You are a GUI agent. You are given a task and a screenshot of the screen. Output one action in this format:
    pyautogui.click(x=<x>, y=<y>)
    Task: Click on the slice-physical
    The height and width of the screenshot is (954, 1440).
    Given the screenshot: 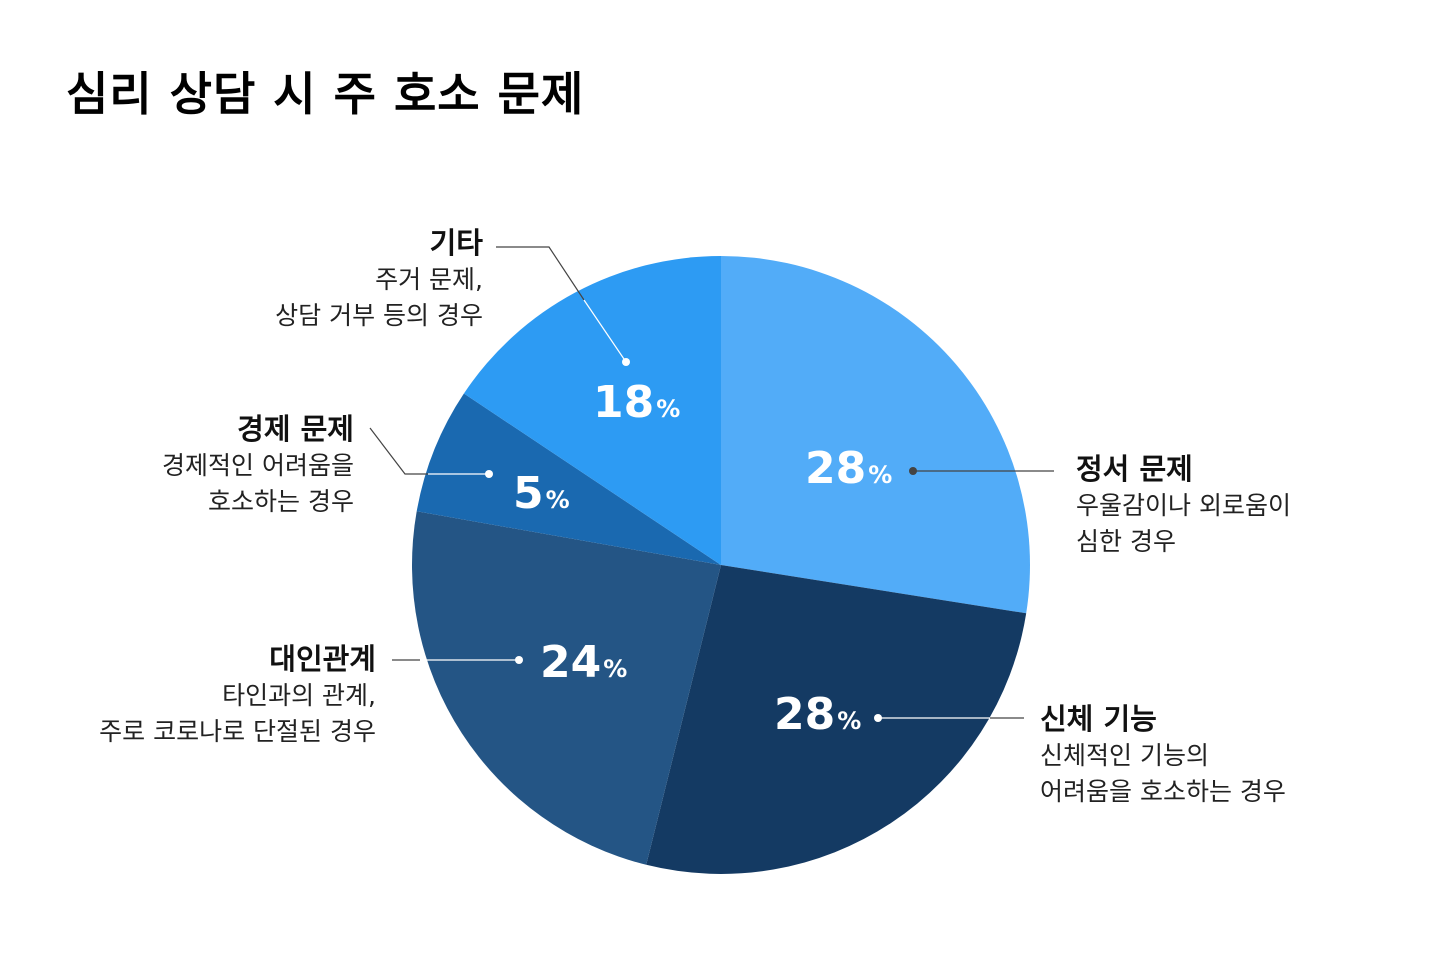 What is the action you would take?
    pyautogui.click(x=836, y=719)
    